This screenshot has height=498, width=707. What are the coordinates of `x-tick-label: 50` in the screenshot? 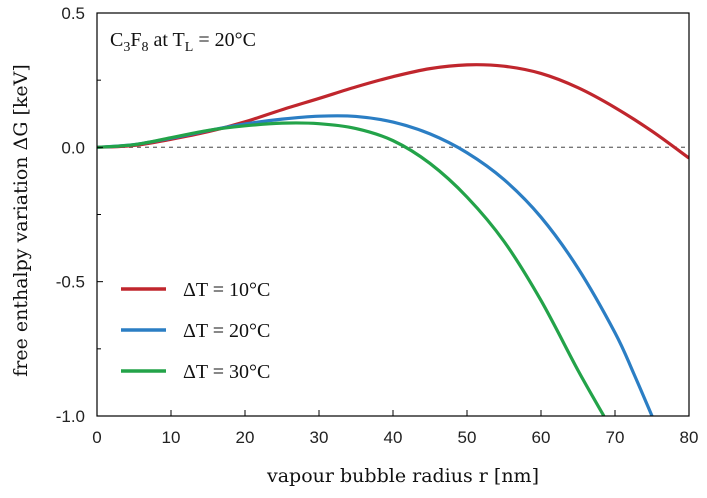 It's located at (467, 437).